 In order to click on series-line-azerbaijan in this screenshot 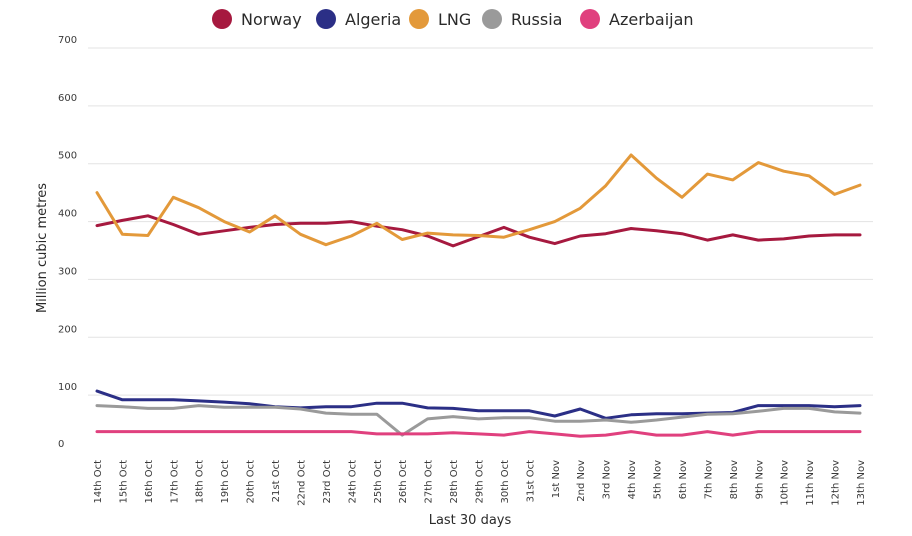, I will do `click(478, 434)`.